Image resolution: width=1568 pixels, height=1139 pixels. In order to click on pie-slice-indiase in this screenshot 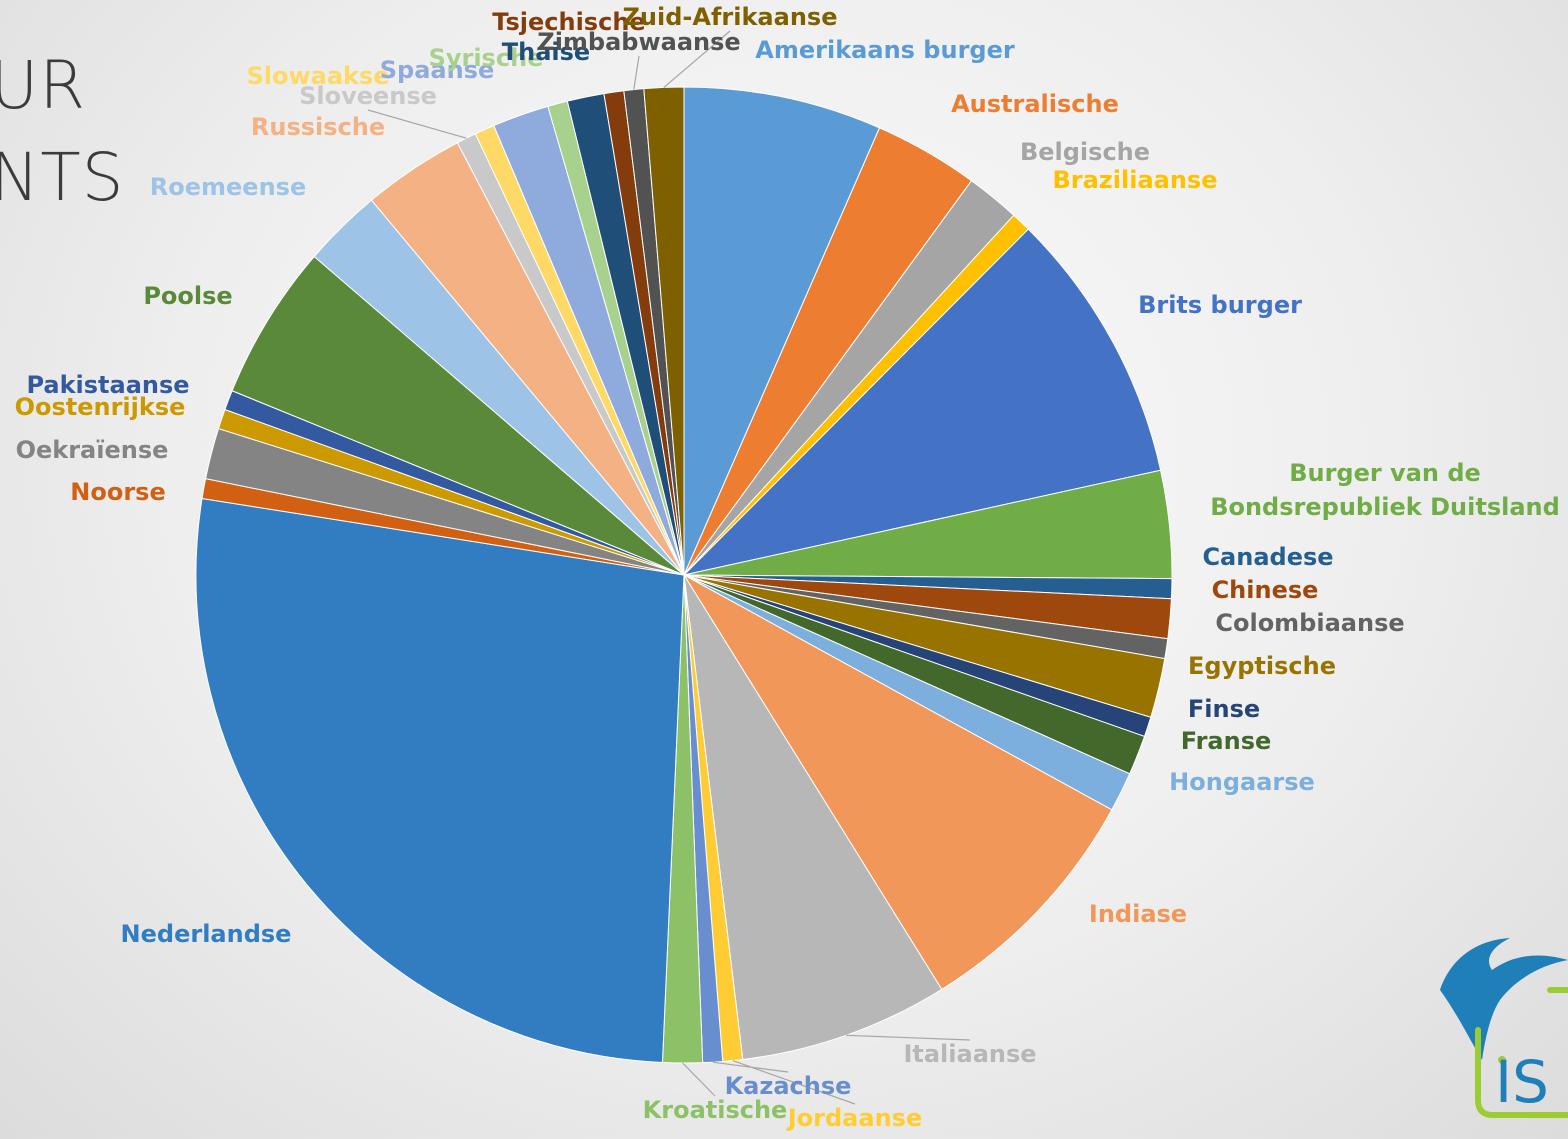, I will do `click(897, 782)`.